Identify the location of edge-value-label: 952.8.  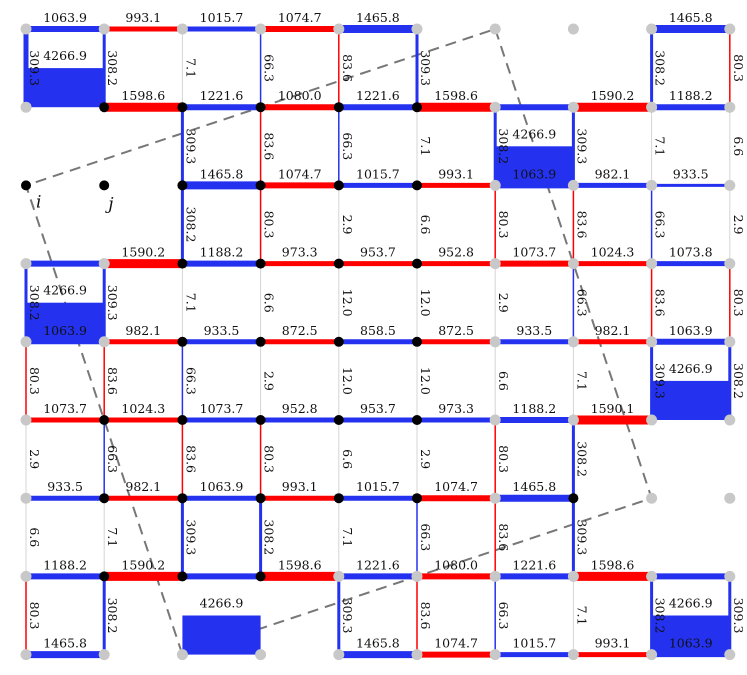
(456, 252).